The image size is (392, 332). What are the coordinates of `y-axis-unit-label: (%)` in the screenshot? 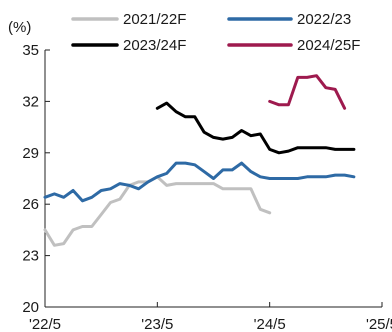 It's located at (19, 27).